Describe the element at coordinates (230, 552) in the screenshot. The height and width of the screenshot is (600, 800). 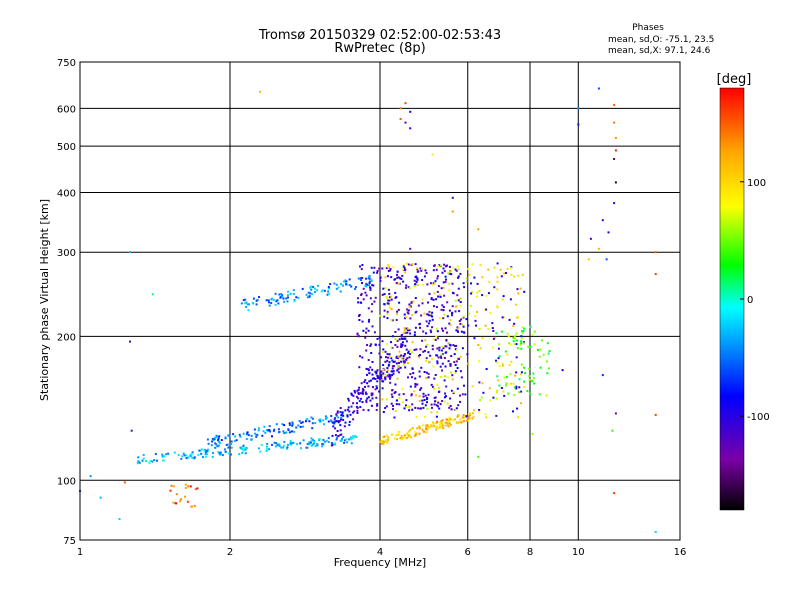
I see `x-tick-label: 2` at that location.